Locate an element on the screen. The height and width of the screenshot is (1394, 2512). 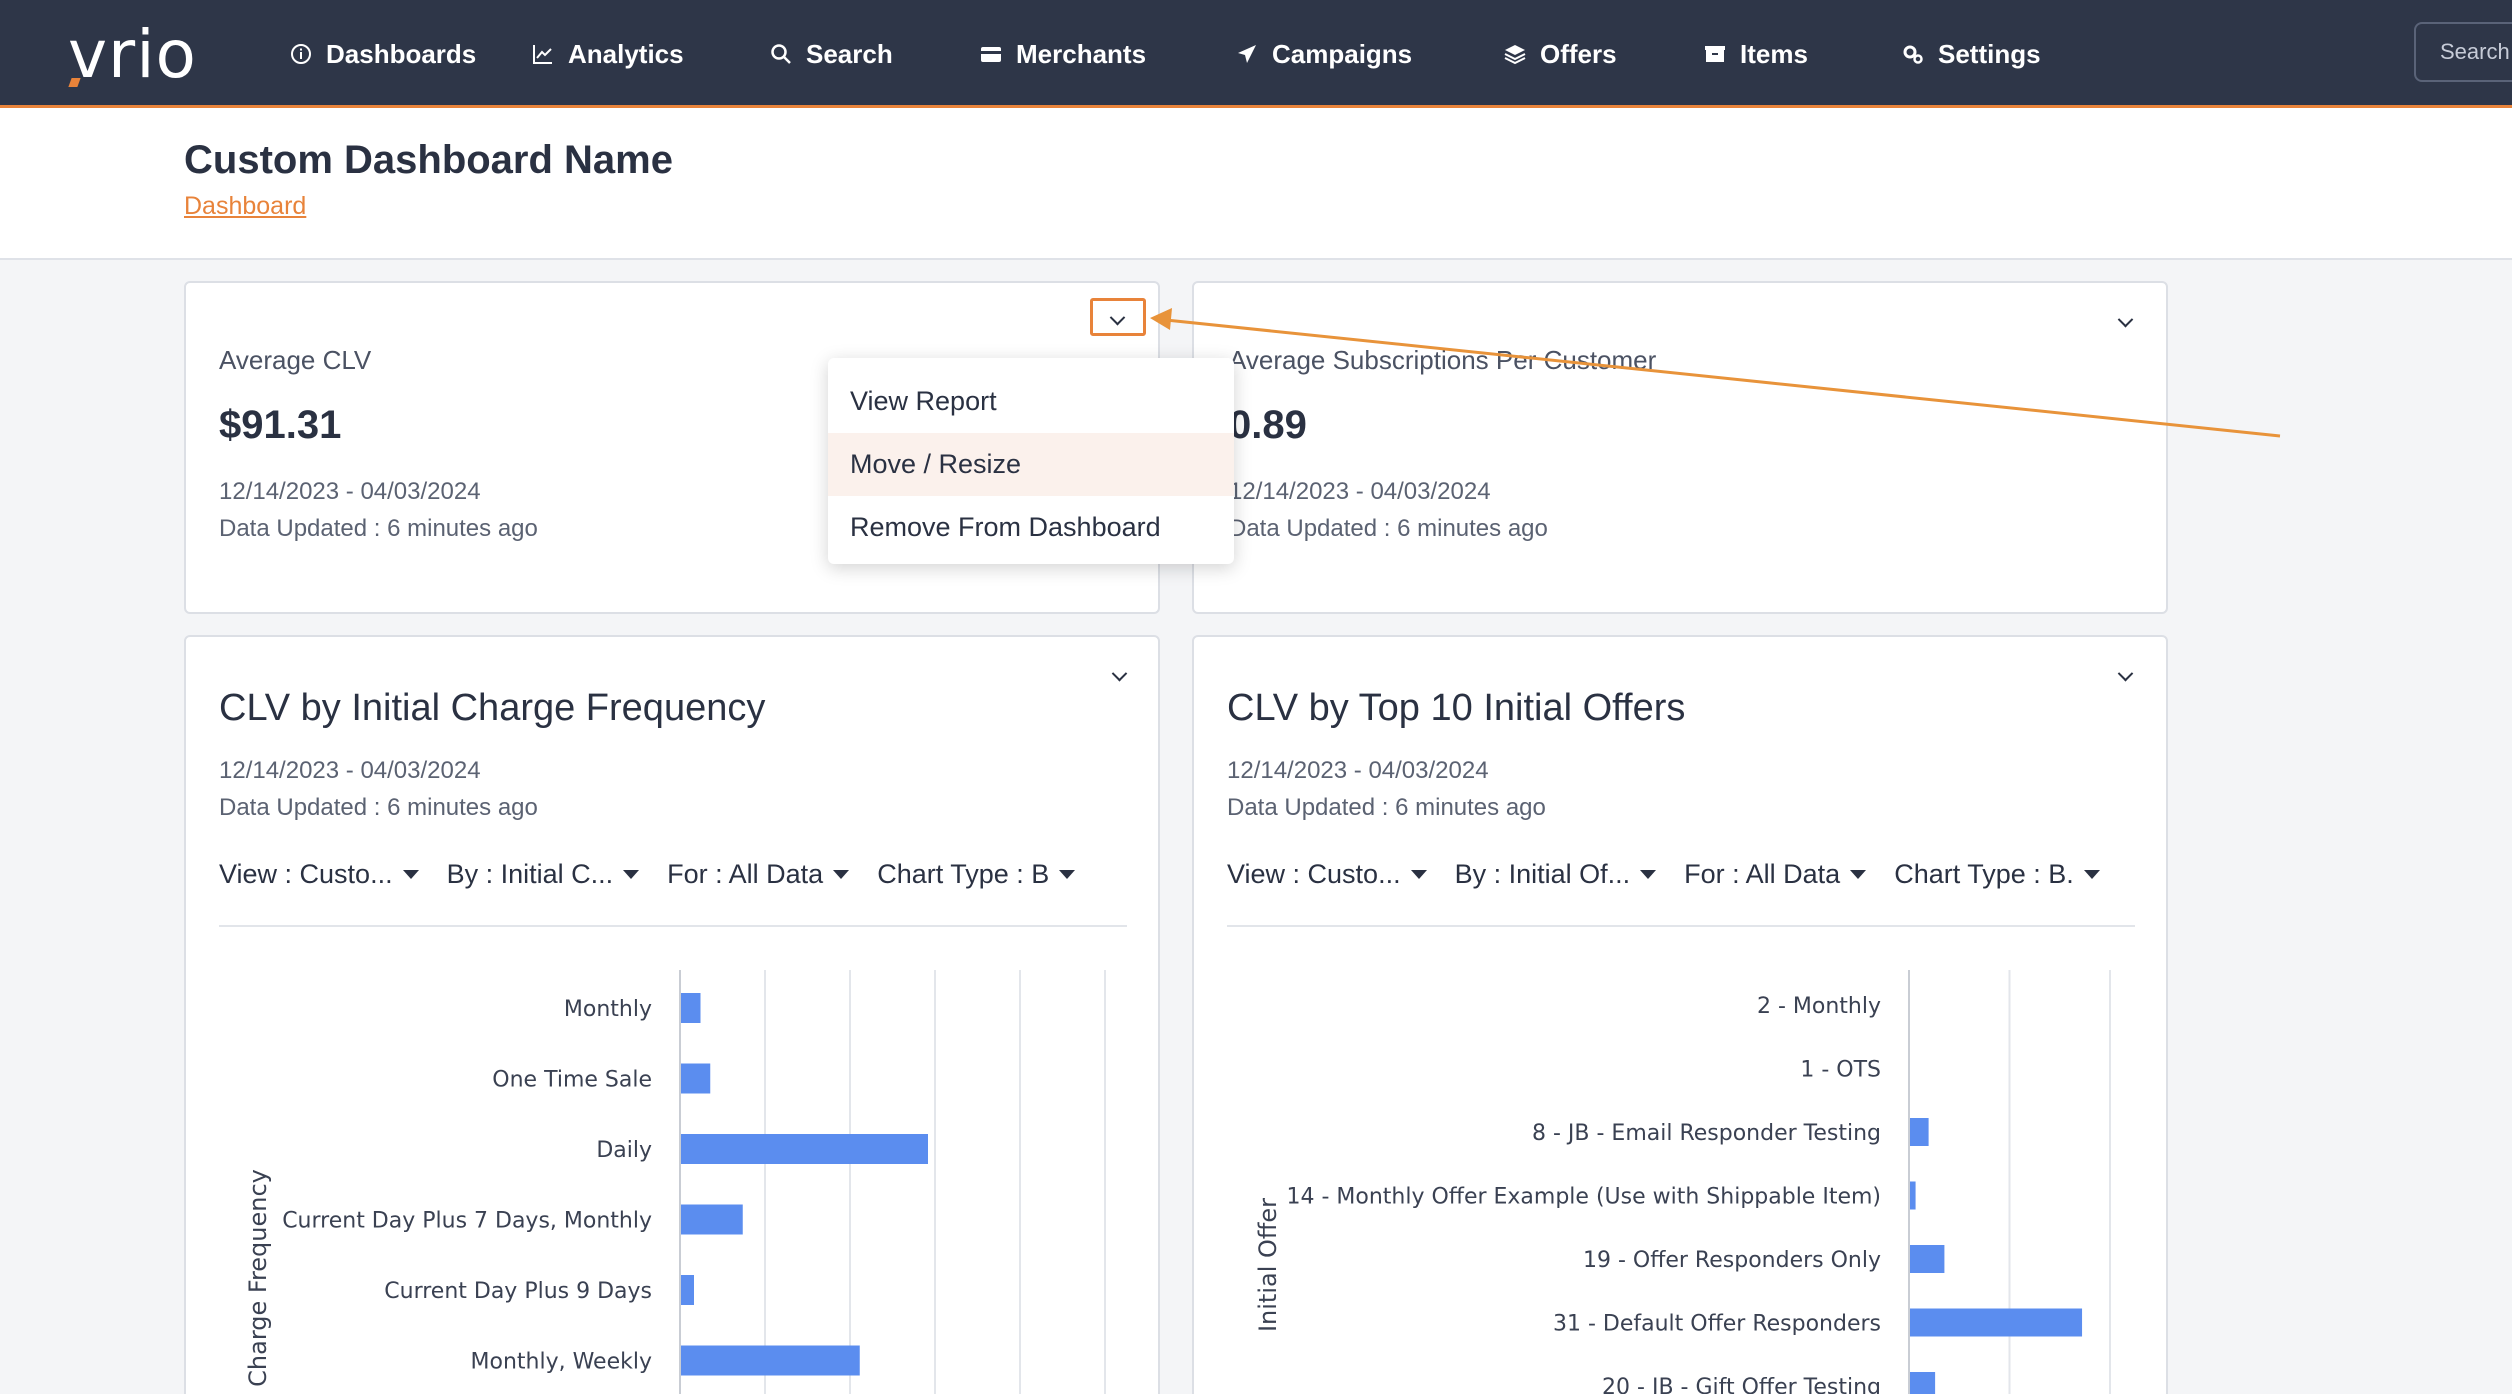
y-axis-title: Initial Charge Frequency is located at coordinates (258, 1281).